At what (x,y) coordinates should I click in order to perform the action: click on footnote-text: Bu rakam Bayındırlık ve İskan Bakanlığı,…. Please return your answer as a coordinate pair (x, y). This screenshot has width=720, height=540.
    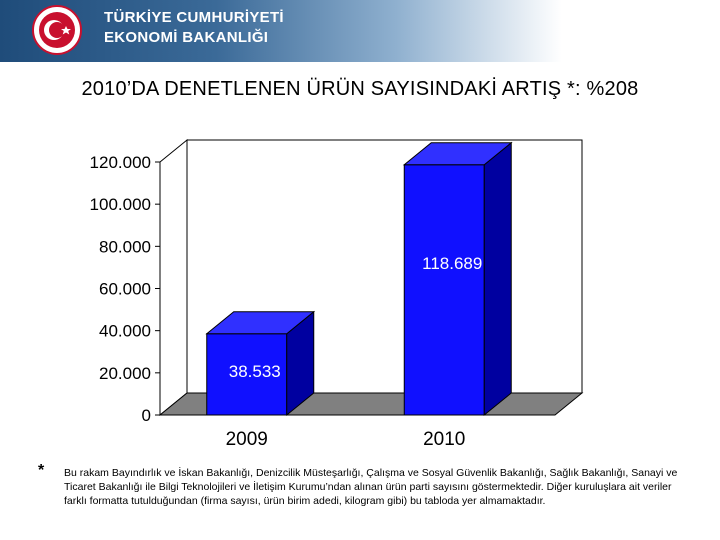
    Looking at the image, I should click on (371, 487).